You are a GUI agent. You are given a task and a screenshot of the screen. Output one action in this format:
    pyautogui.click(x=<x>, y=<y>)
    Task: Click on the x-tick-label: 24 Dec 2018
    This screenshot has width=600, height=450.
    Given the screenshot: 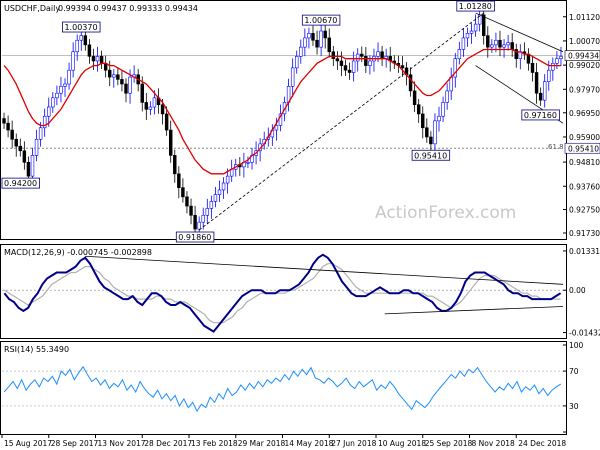 What is the action you would take?
    pyautogui.click(x=542, y=443)
    